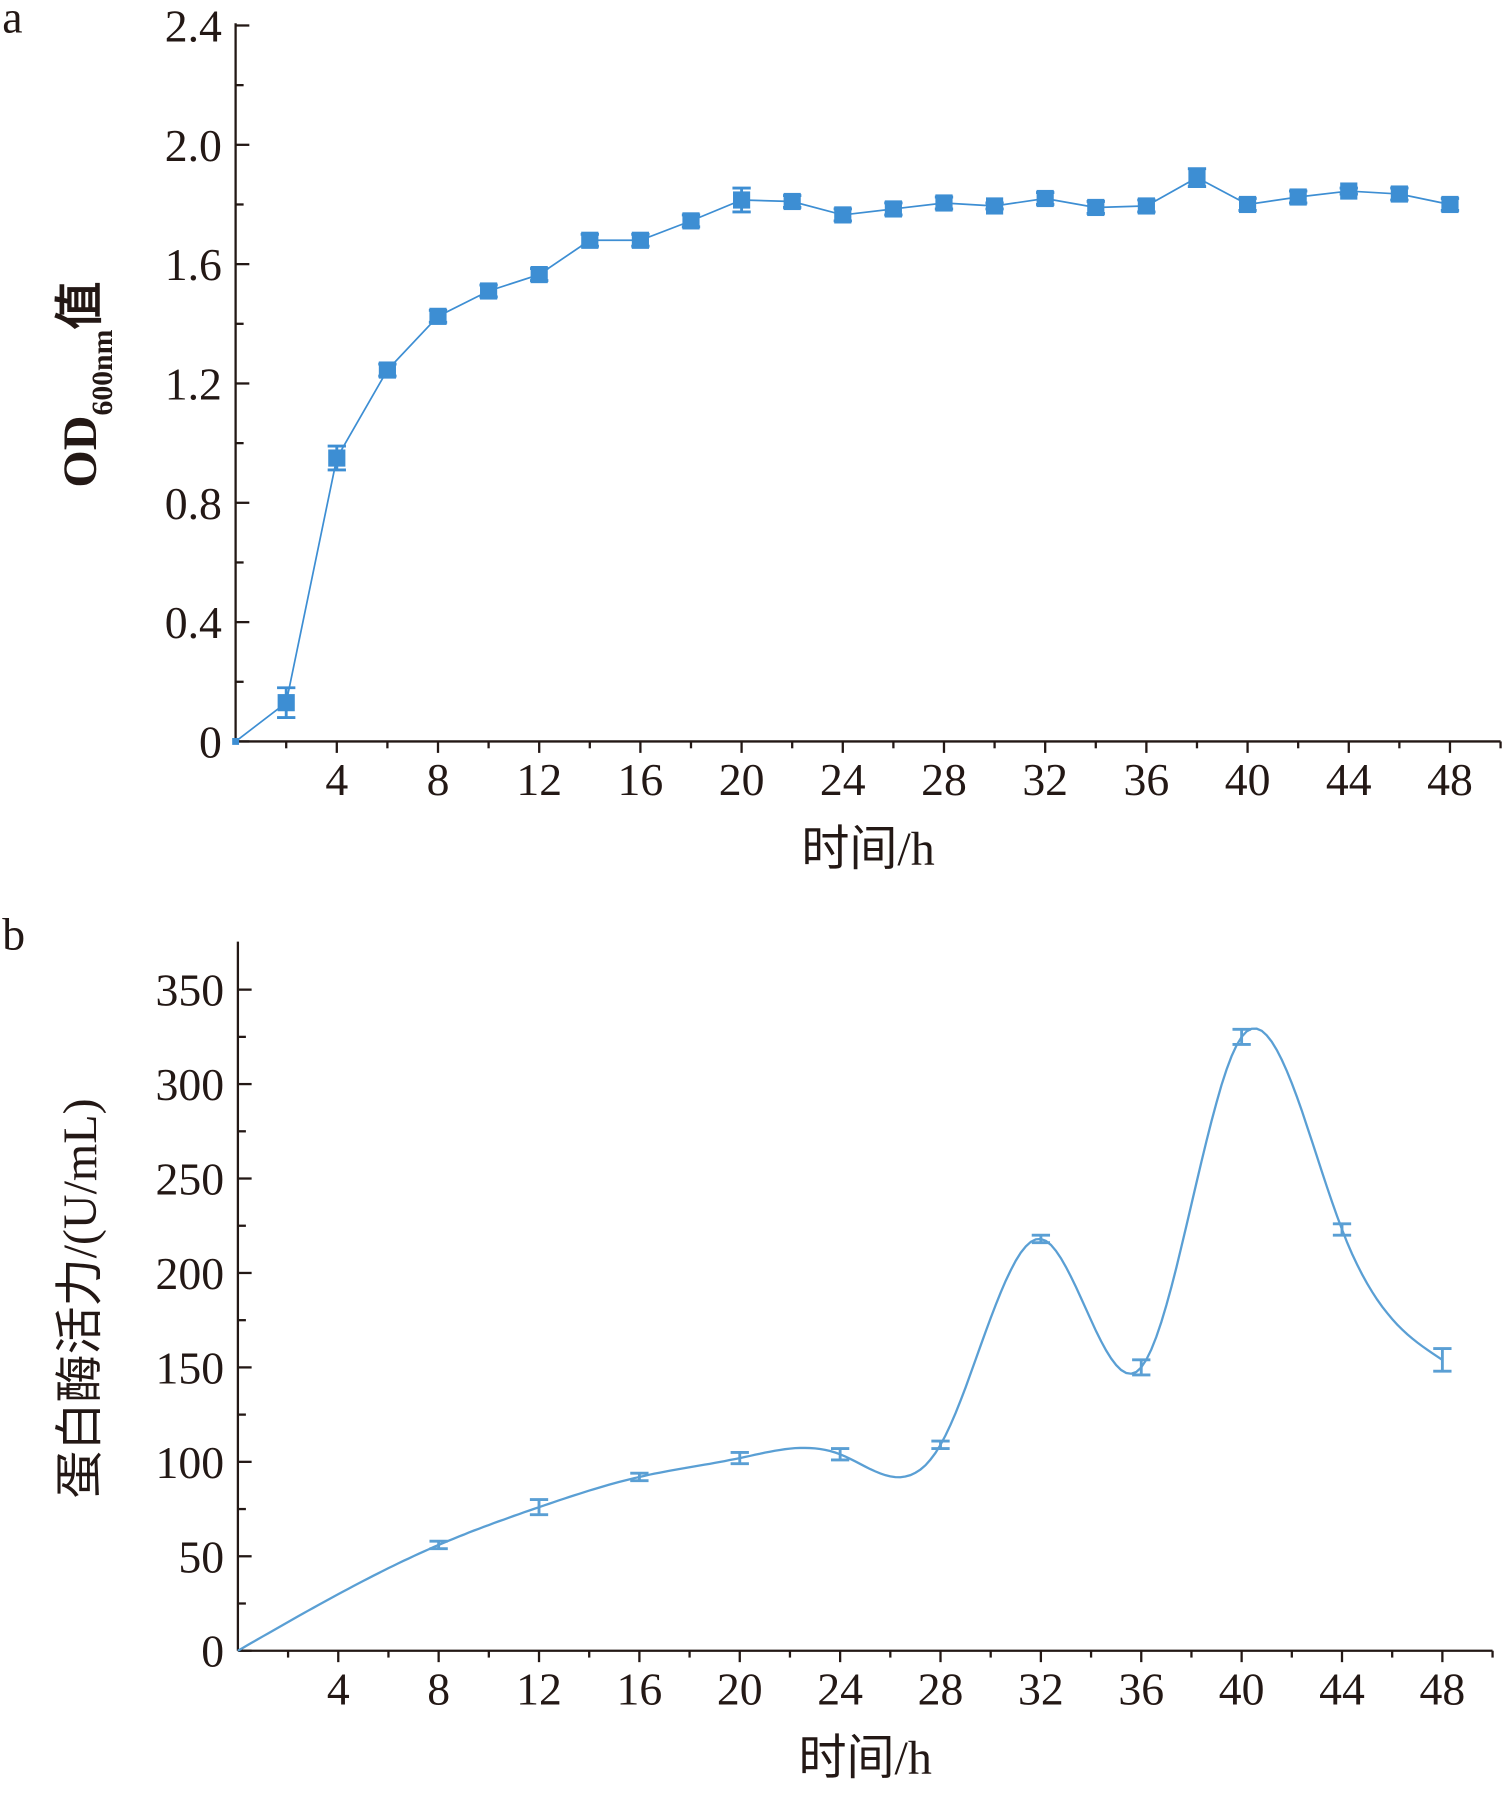 This screenshot has width=1504, height=1794. I want to click on panel-label: b, so click(13, 934).